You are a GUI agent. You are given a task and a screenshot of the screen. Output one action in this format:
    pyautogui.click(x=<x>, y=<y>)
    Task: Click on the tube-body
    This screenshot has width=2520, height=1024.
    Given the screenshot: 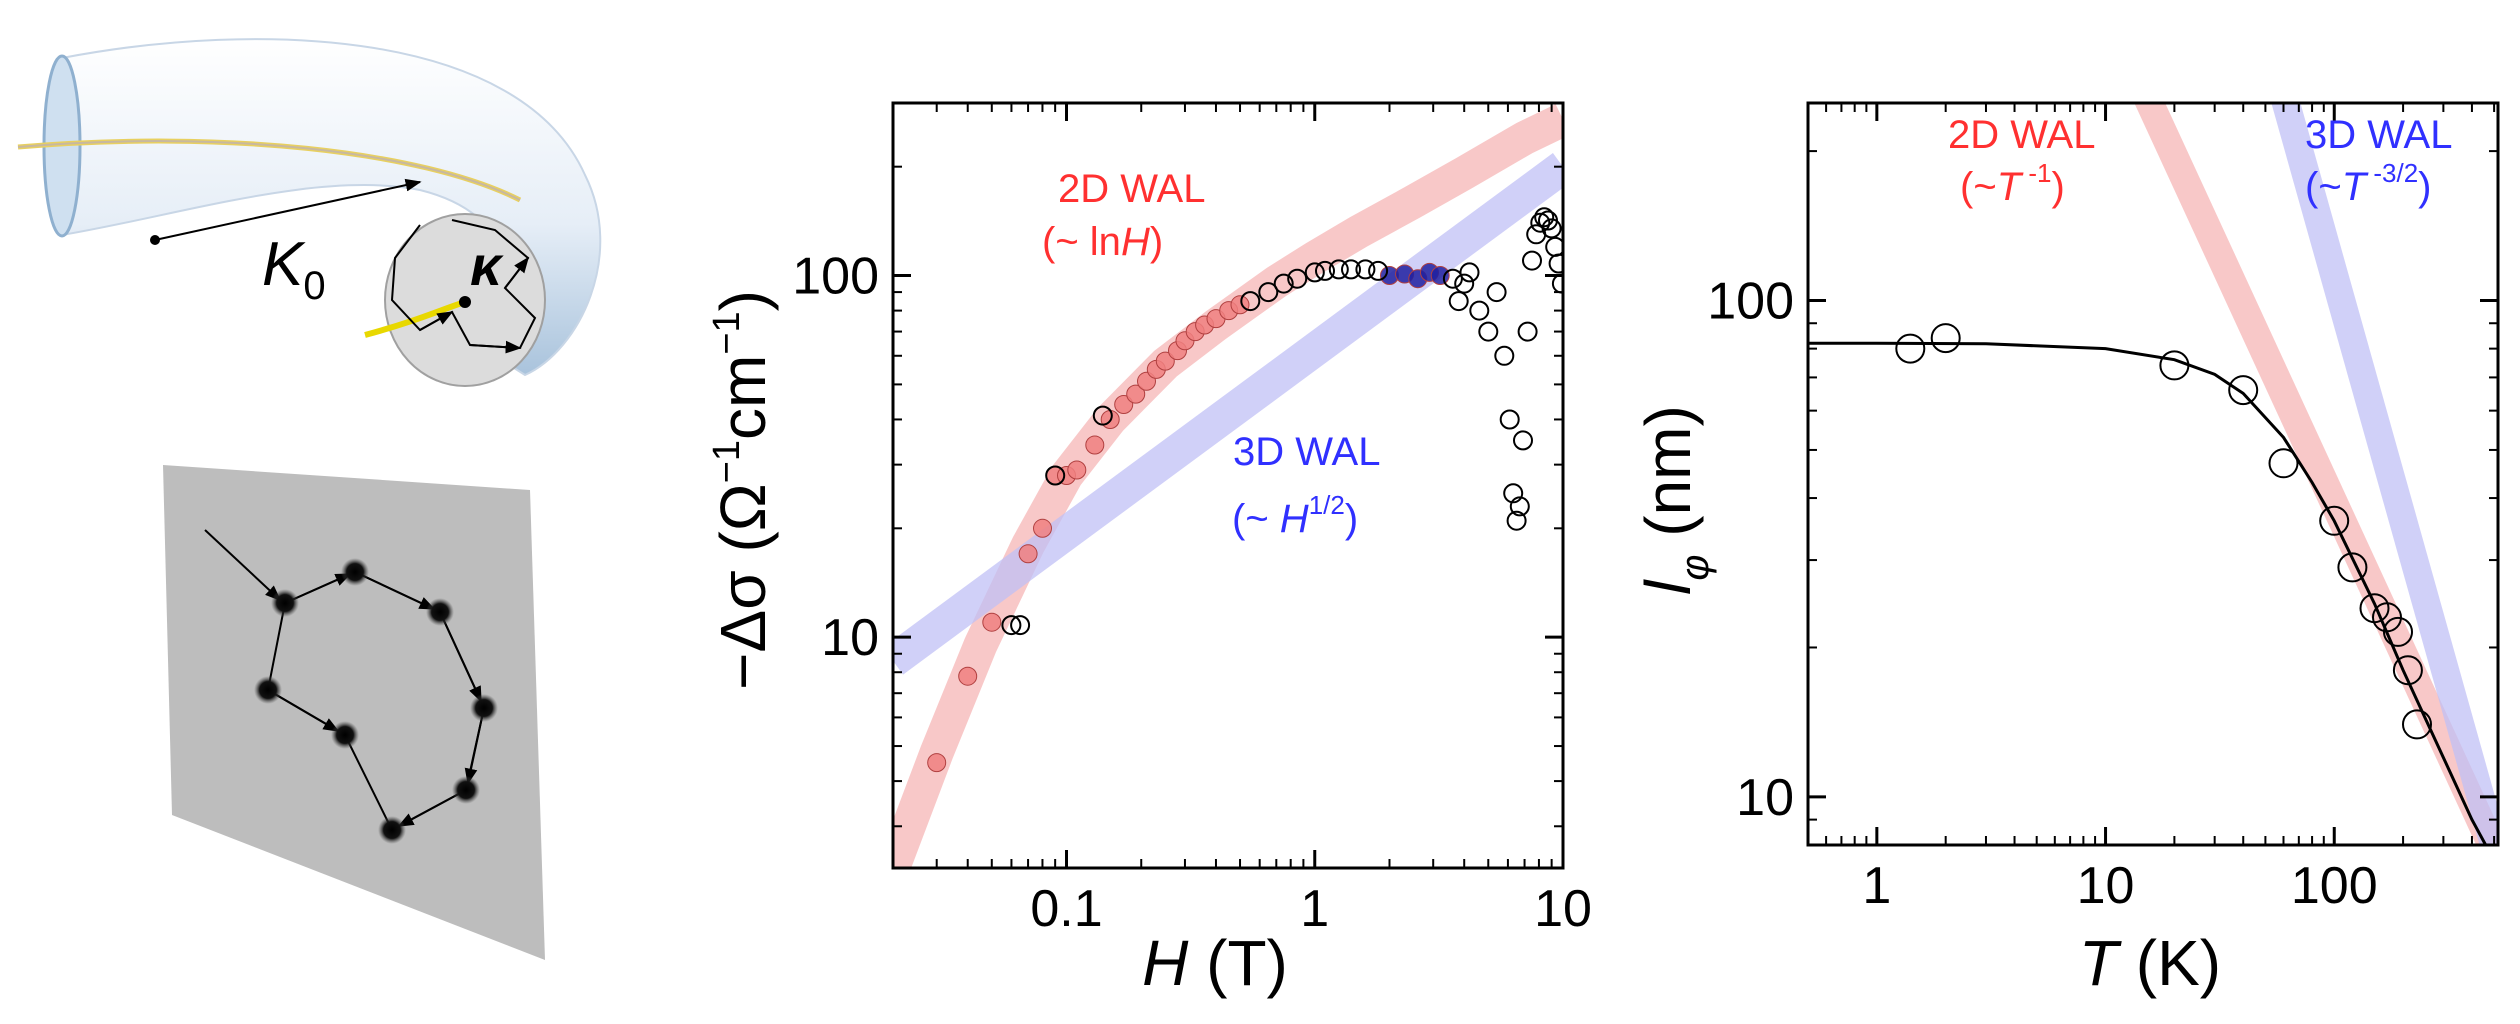 What is the action you would take?
    pyautogui.click(x=331, y=207)
    